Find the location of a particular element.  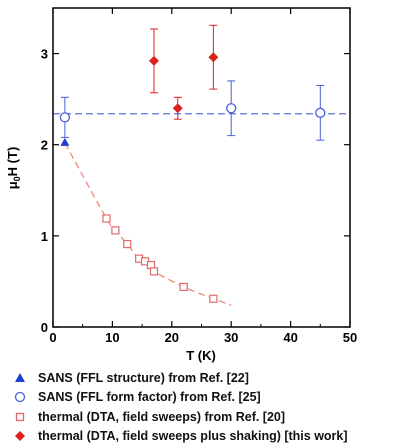

x-tick-label: 0 is located at coordinates (52, 337).